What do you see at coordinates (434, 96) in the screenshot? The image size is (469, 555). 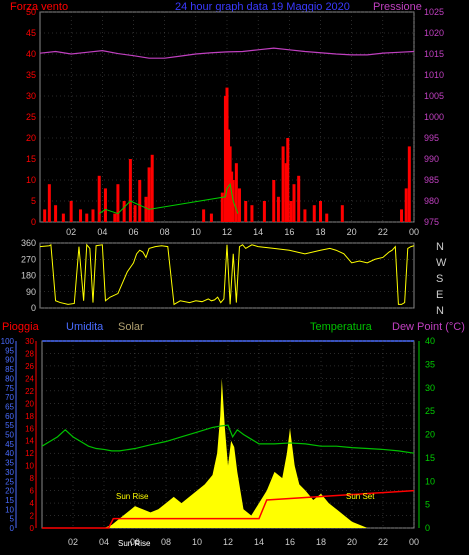 I see `pressure-tick-label: 1005` at bounding box center [434, 96].